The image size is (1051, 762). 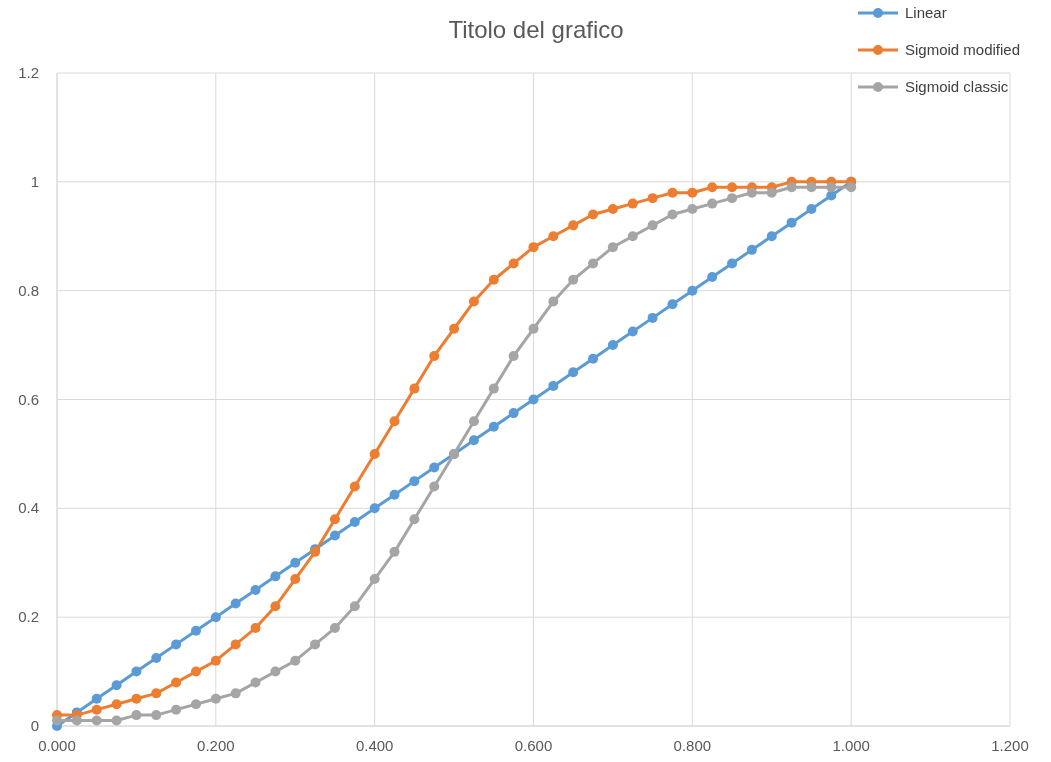 I want to click on x-tick-label: 0.400, so click(x=374, y=745).